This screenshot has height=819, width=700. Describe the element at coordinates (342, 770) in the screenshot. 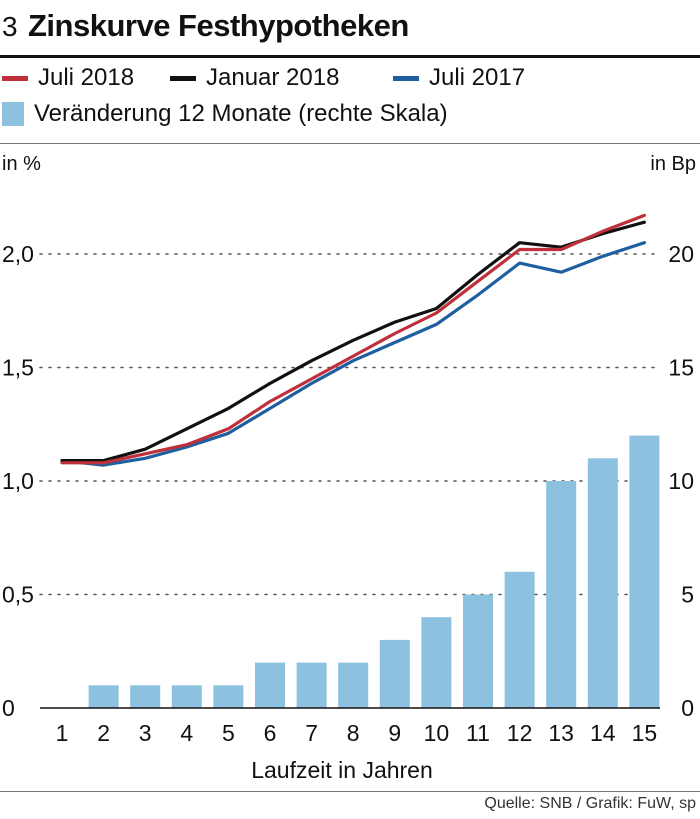

I see `x-axis-title: Laufzeit in Jahren` at that location.